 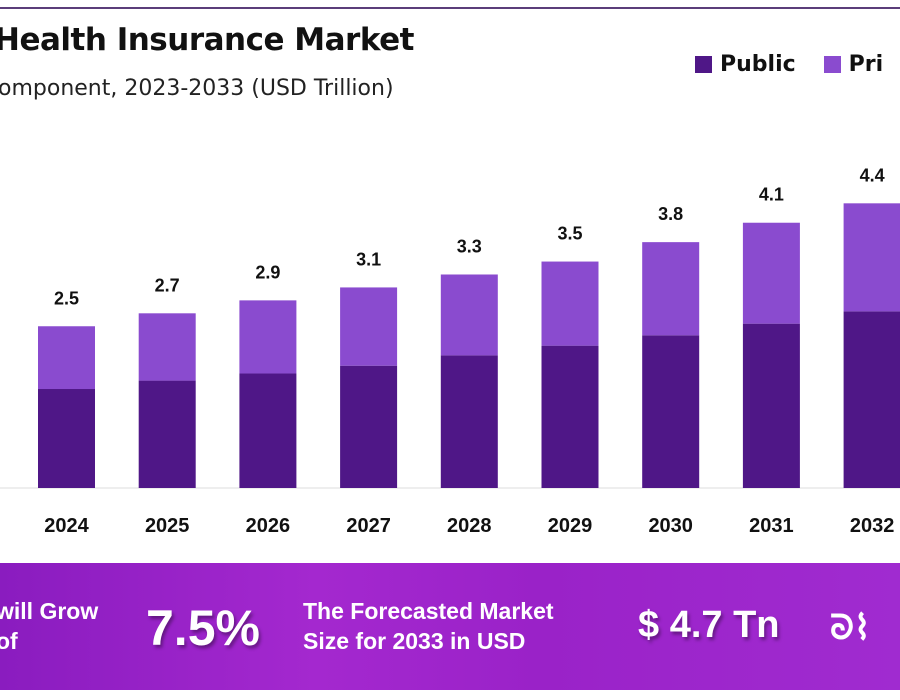 I want to click on growth-text: will Grow of, so click(x=49, y=626).